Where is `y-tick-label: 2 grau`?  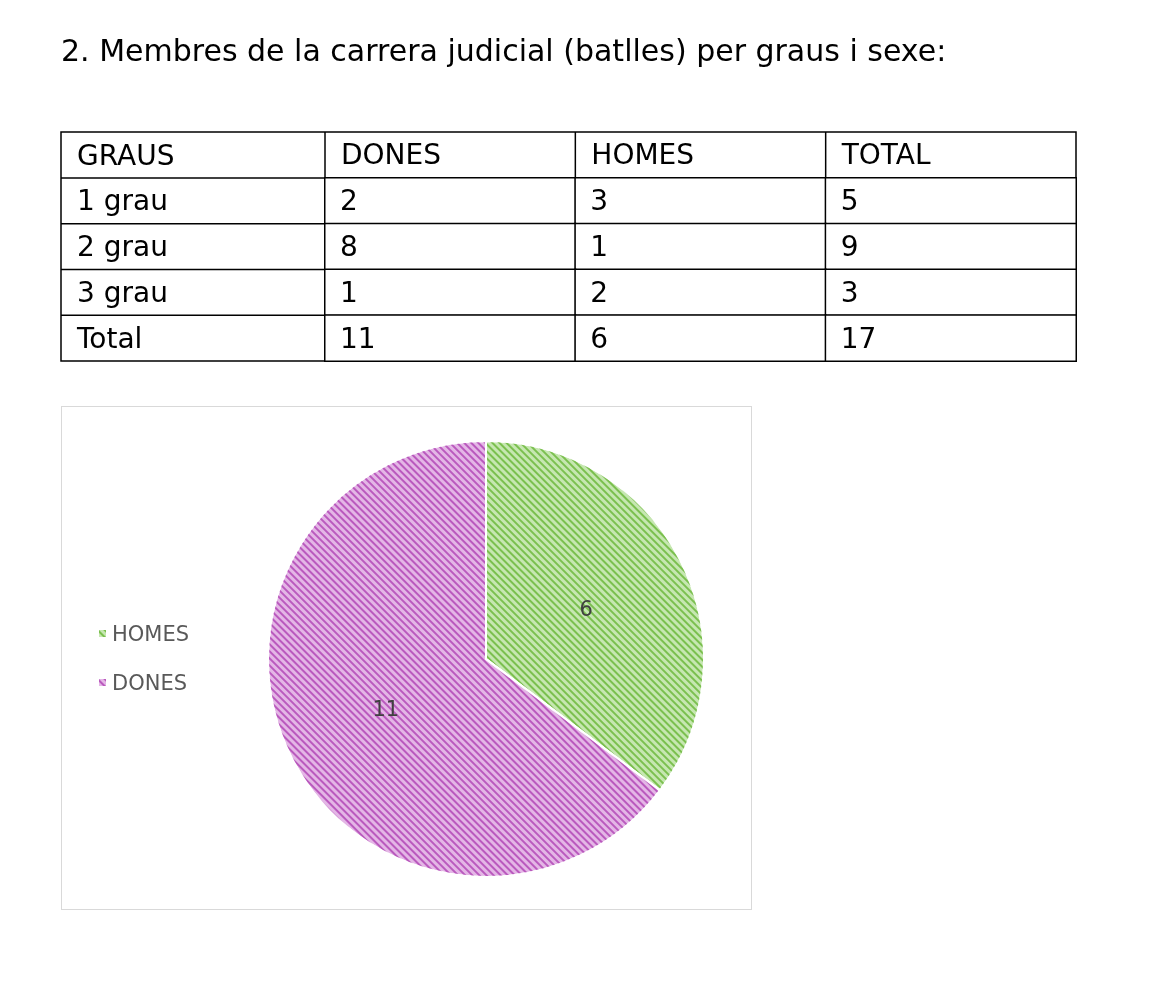
y-tick-label: 2 grau is located at coordinates (122, 247).